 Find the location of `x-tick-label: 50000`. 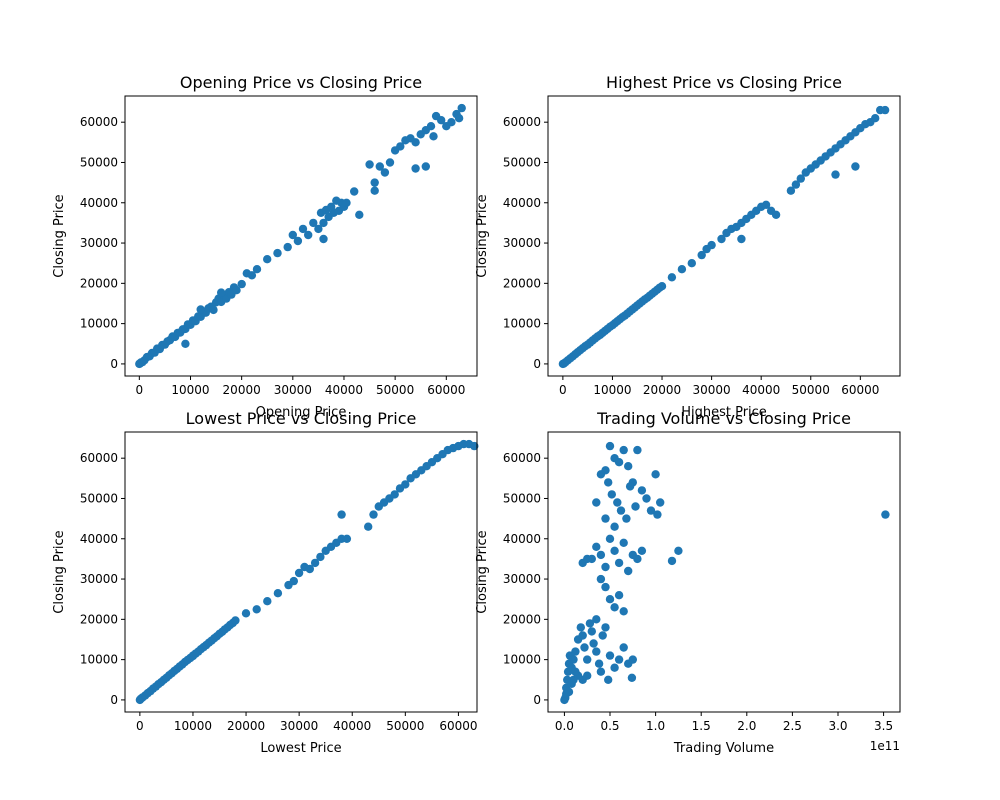

x-tick-label: 50000 is located at coordinates (811, 390).